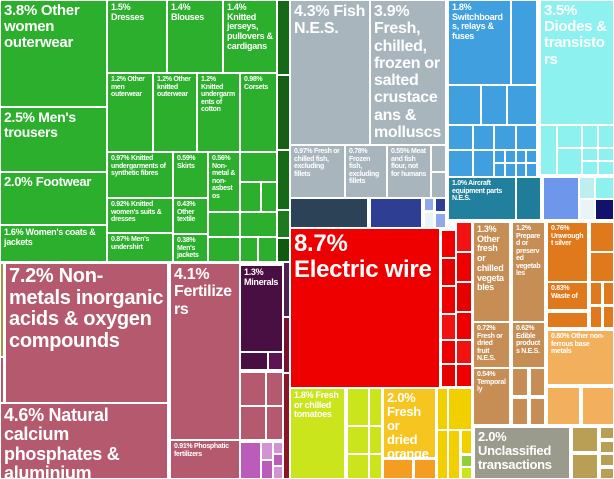  What do you see at coordinates (580, 357) in the screenshot?
I see `treemap-tile-0-80-other-non-ferrous-base-metals: 0.80% Other non-ferrous base metals` at bounding box center [580, 357].